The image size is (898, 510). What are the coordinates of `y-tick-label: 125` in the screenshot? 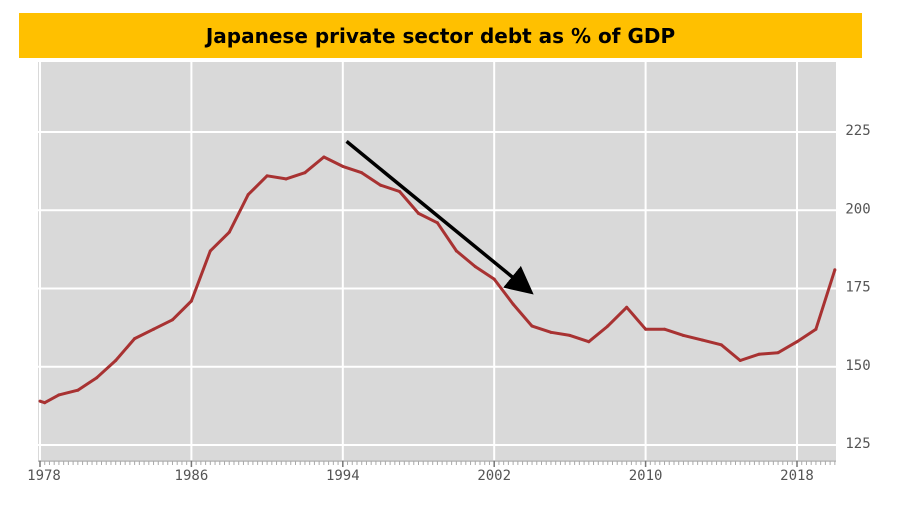 It's located at (857, 444).